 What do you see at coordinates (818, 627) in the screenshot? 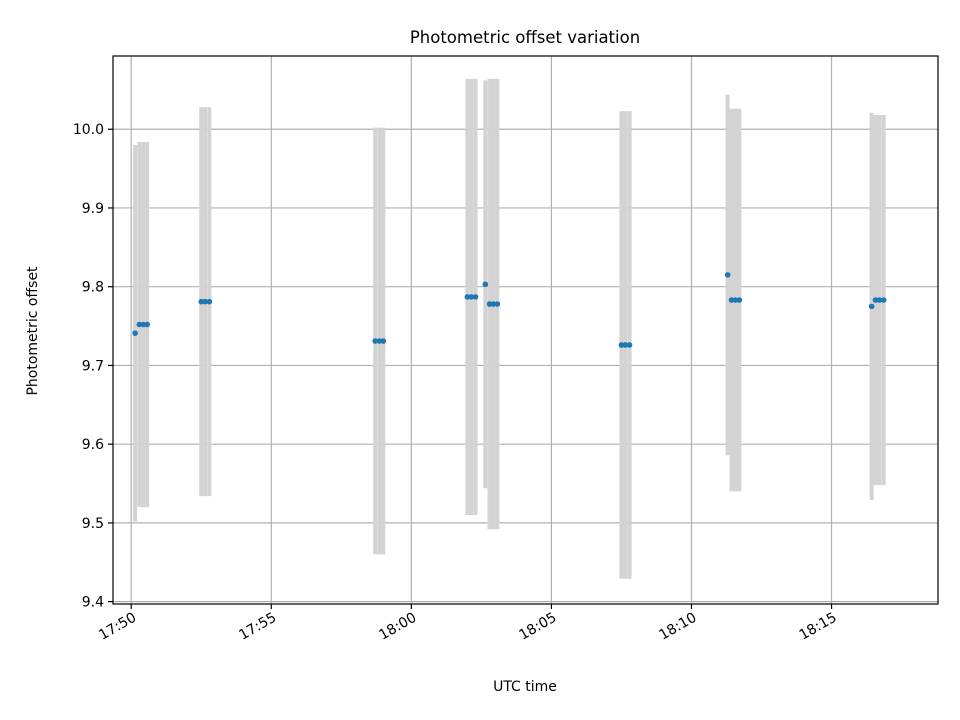
I see `x-tick-label: 18:15` at bounding box center [818, 627].